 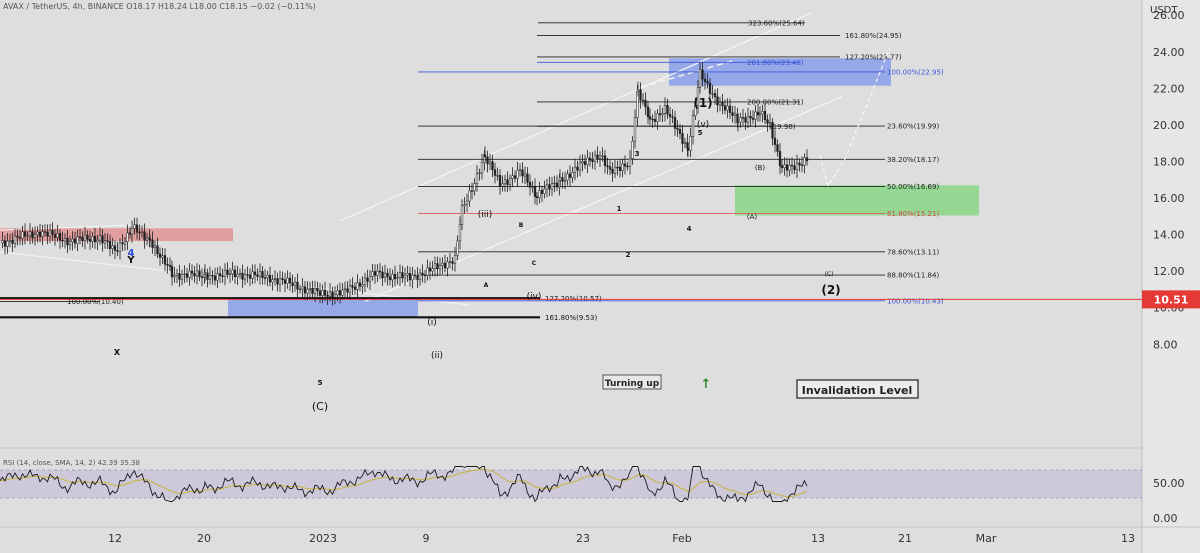 I want to click on wave-label: 1, so click(x=619, y=209).